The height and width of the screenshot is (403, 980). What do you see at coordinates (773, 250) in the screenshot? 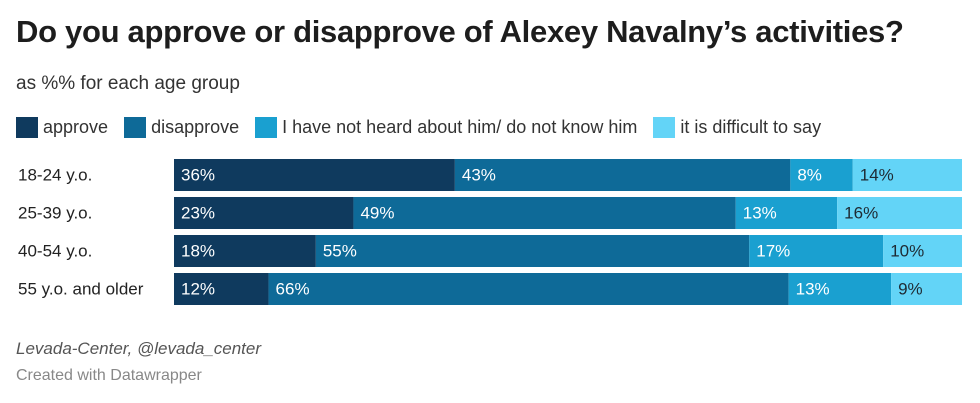
I see `value-label: 17%` at bounding box center [773, 250].